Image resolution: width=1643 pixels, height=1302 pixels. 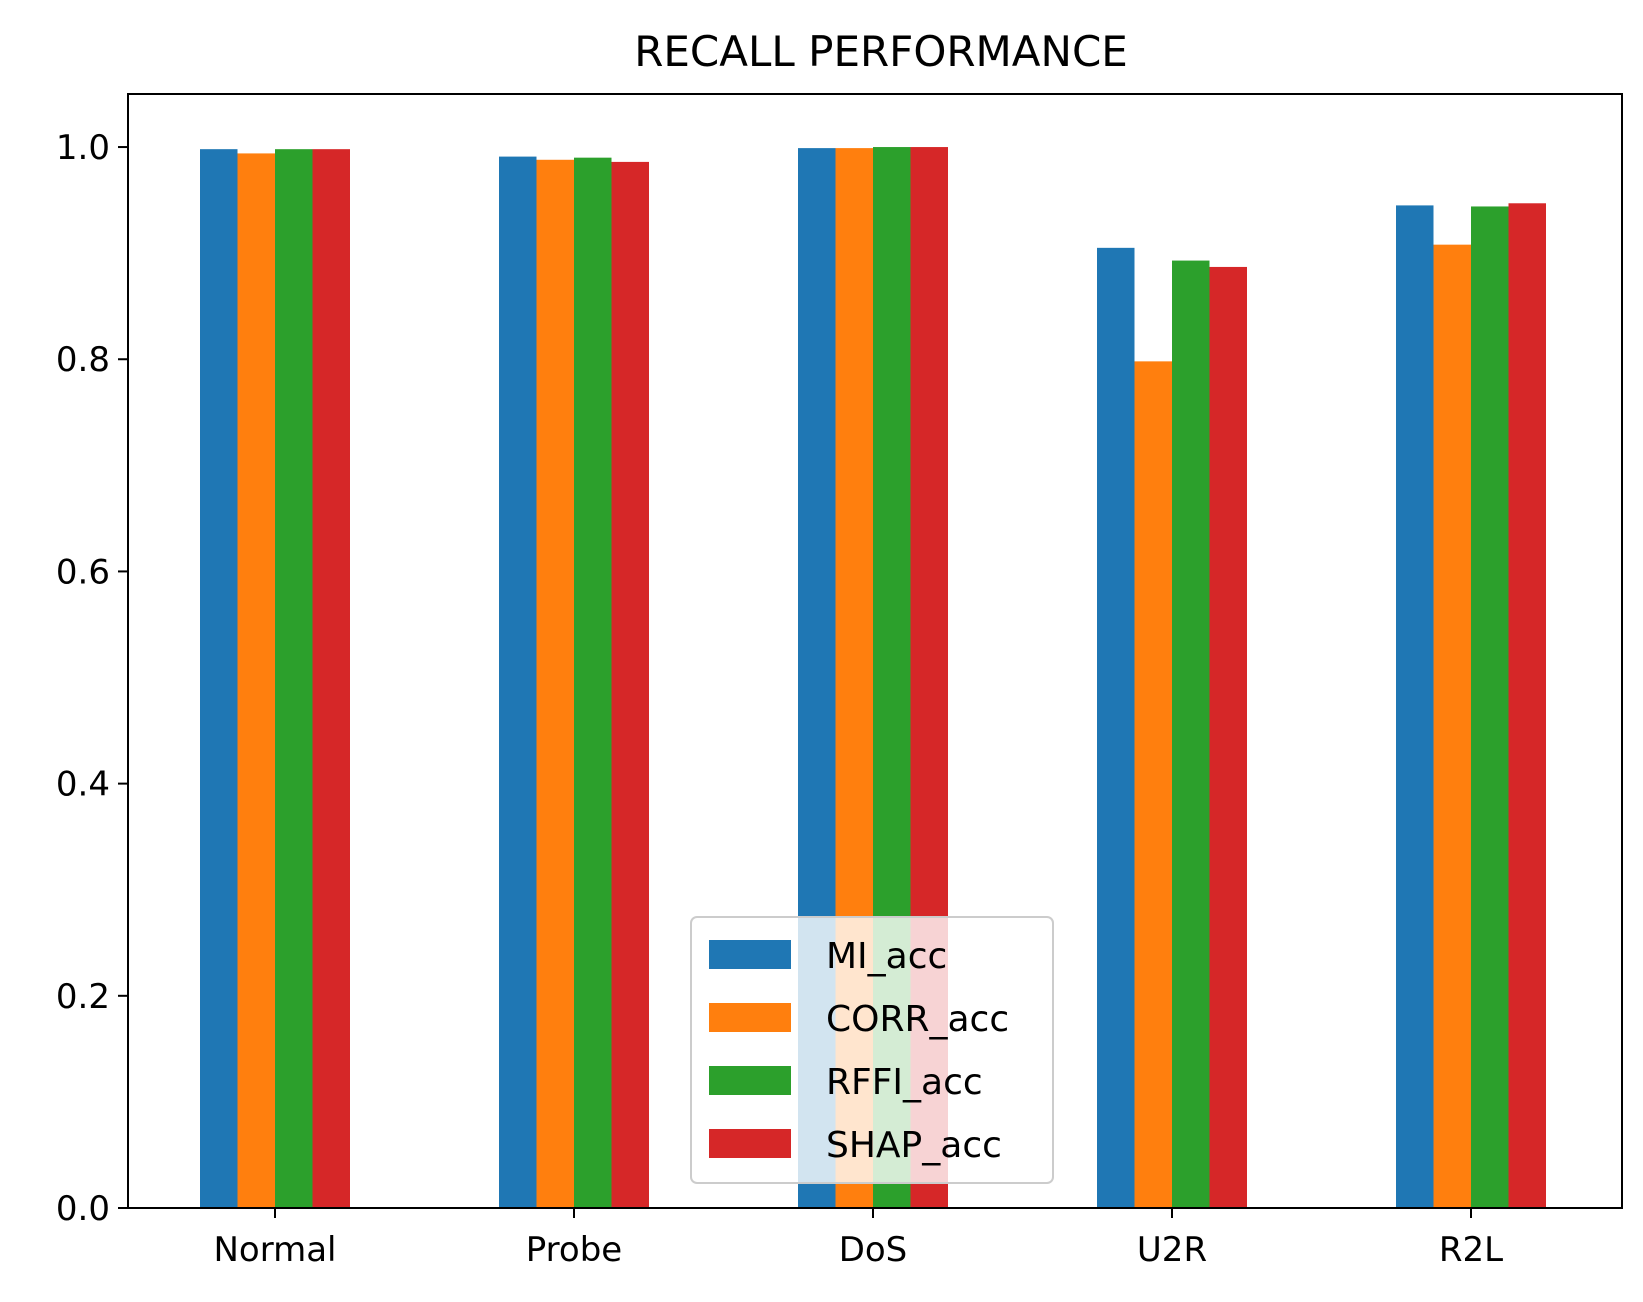 What do you see at coordinates (750, 1143) in the screenshot?
I see `legend-swatch-SHAP_acc` at bounding box center [750, 1143].